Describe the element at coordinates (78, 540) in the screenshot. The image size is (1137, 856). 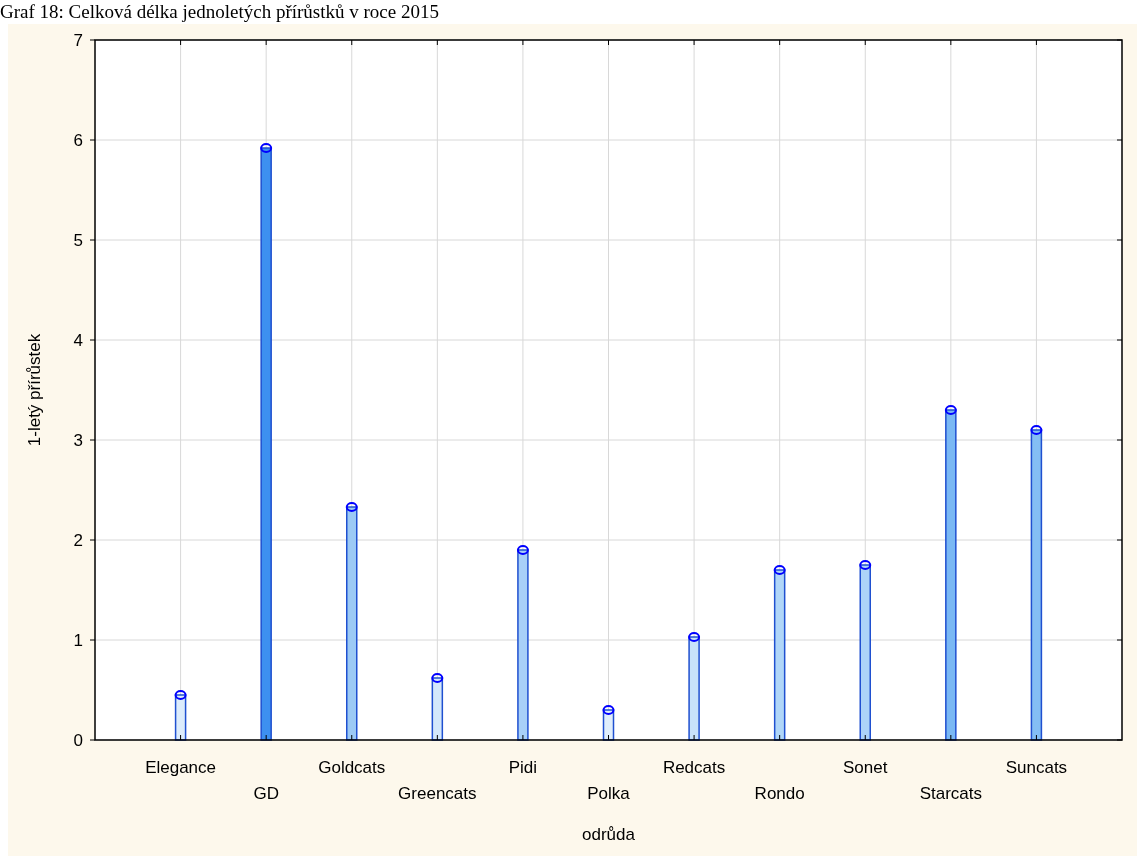
I see `y-tick-label: 2` at that location.